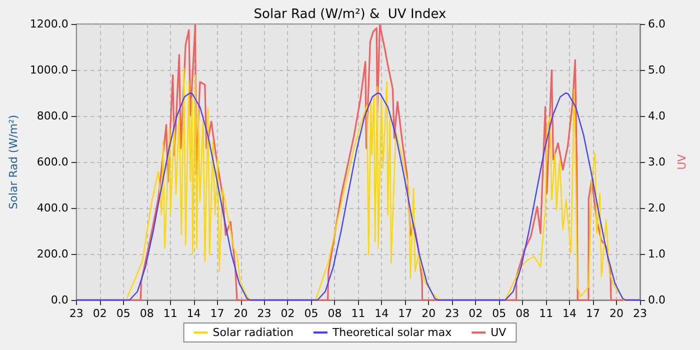  Describe the element at coordinates (59, 300) in the screenshot. I see `y-tick-label: 0.0` at that location.